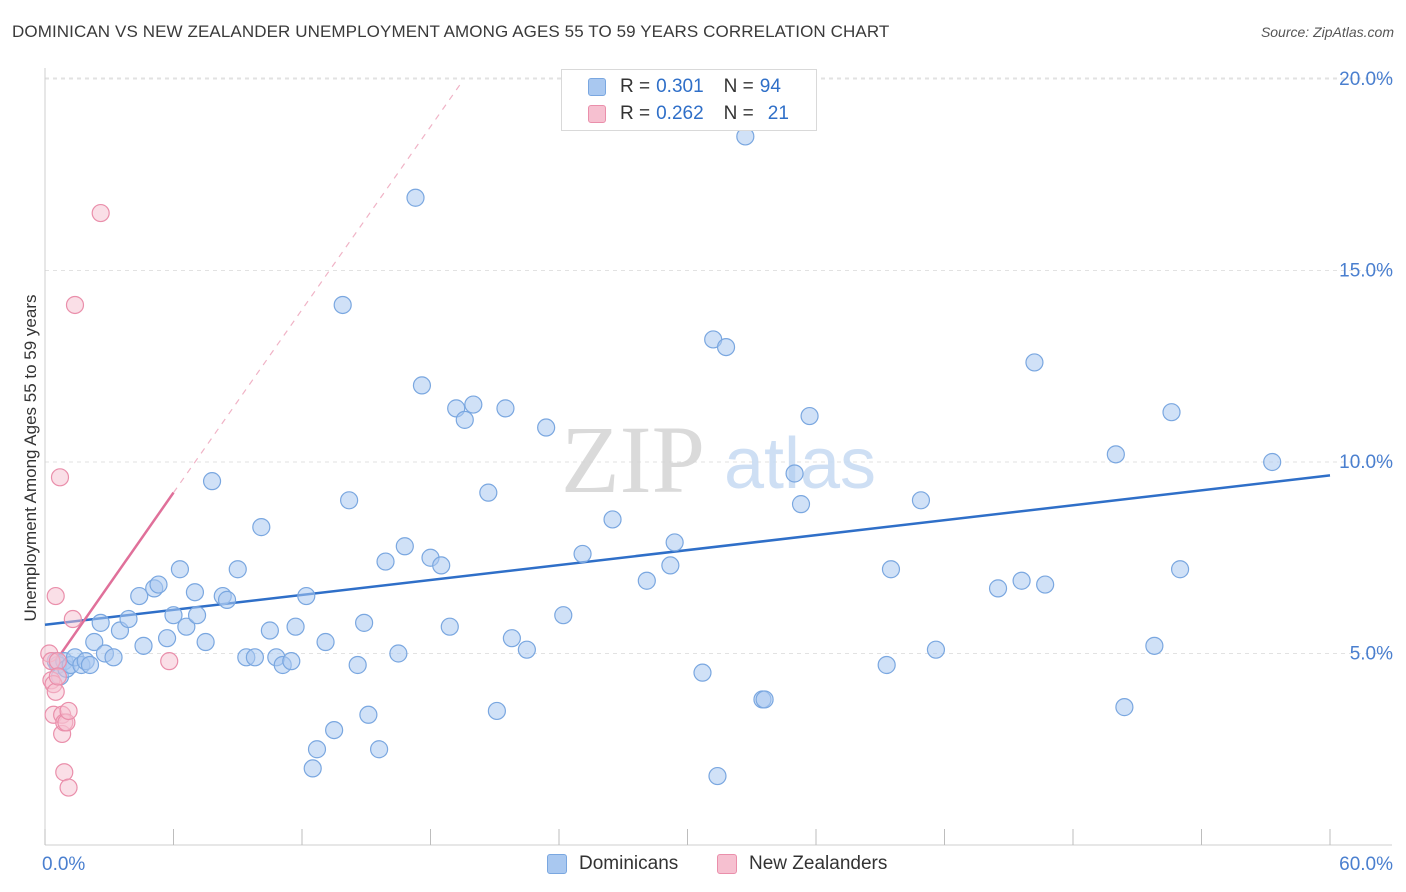 This screenshot has width=1406, height=892. I want to click on bottom-legend-dominicans: Dominicans, so click(612, 864).